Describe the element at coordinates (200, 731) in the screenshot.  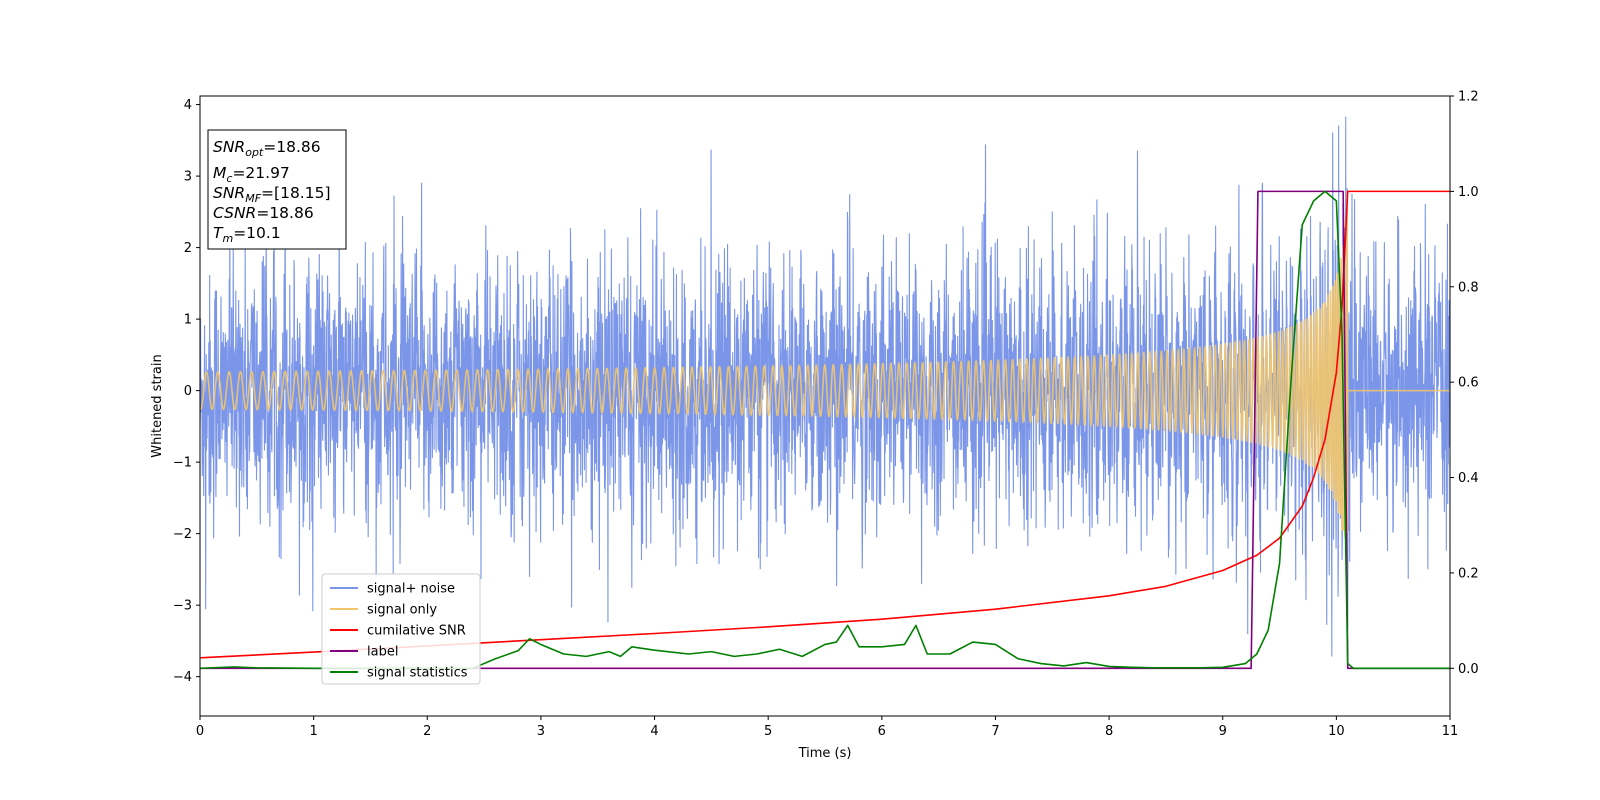
I see `x-tick-label: 0` at that location.